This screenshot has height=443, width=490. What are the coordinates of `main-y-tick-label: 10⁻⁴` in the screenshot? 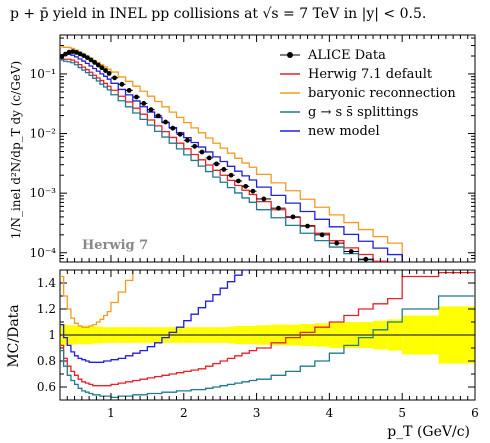 It's located at (43, 253).